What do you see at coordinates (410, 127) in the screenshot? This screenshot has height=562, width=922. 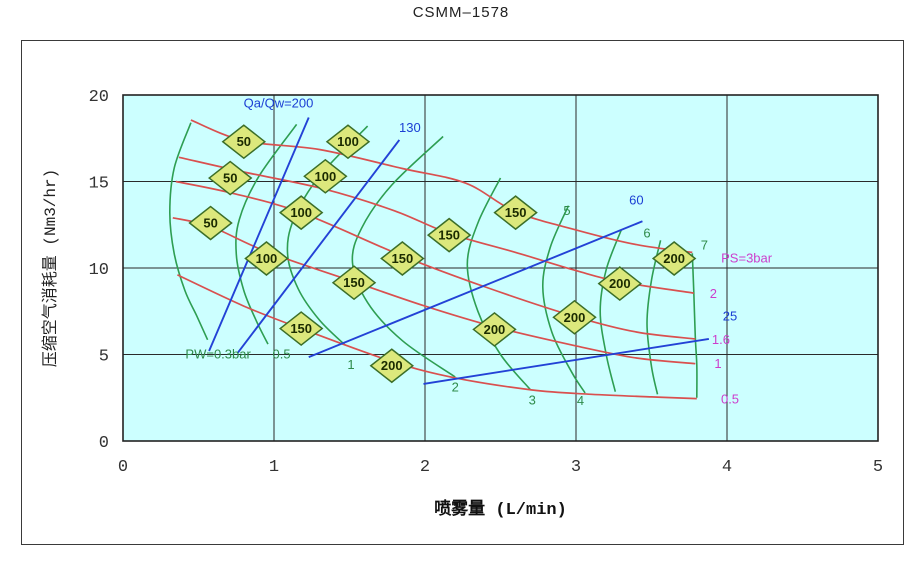 I see `annotation-1: 130` at bounding box center [410, 127].